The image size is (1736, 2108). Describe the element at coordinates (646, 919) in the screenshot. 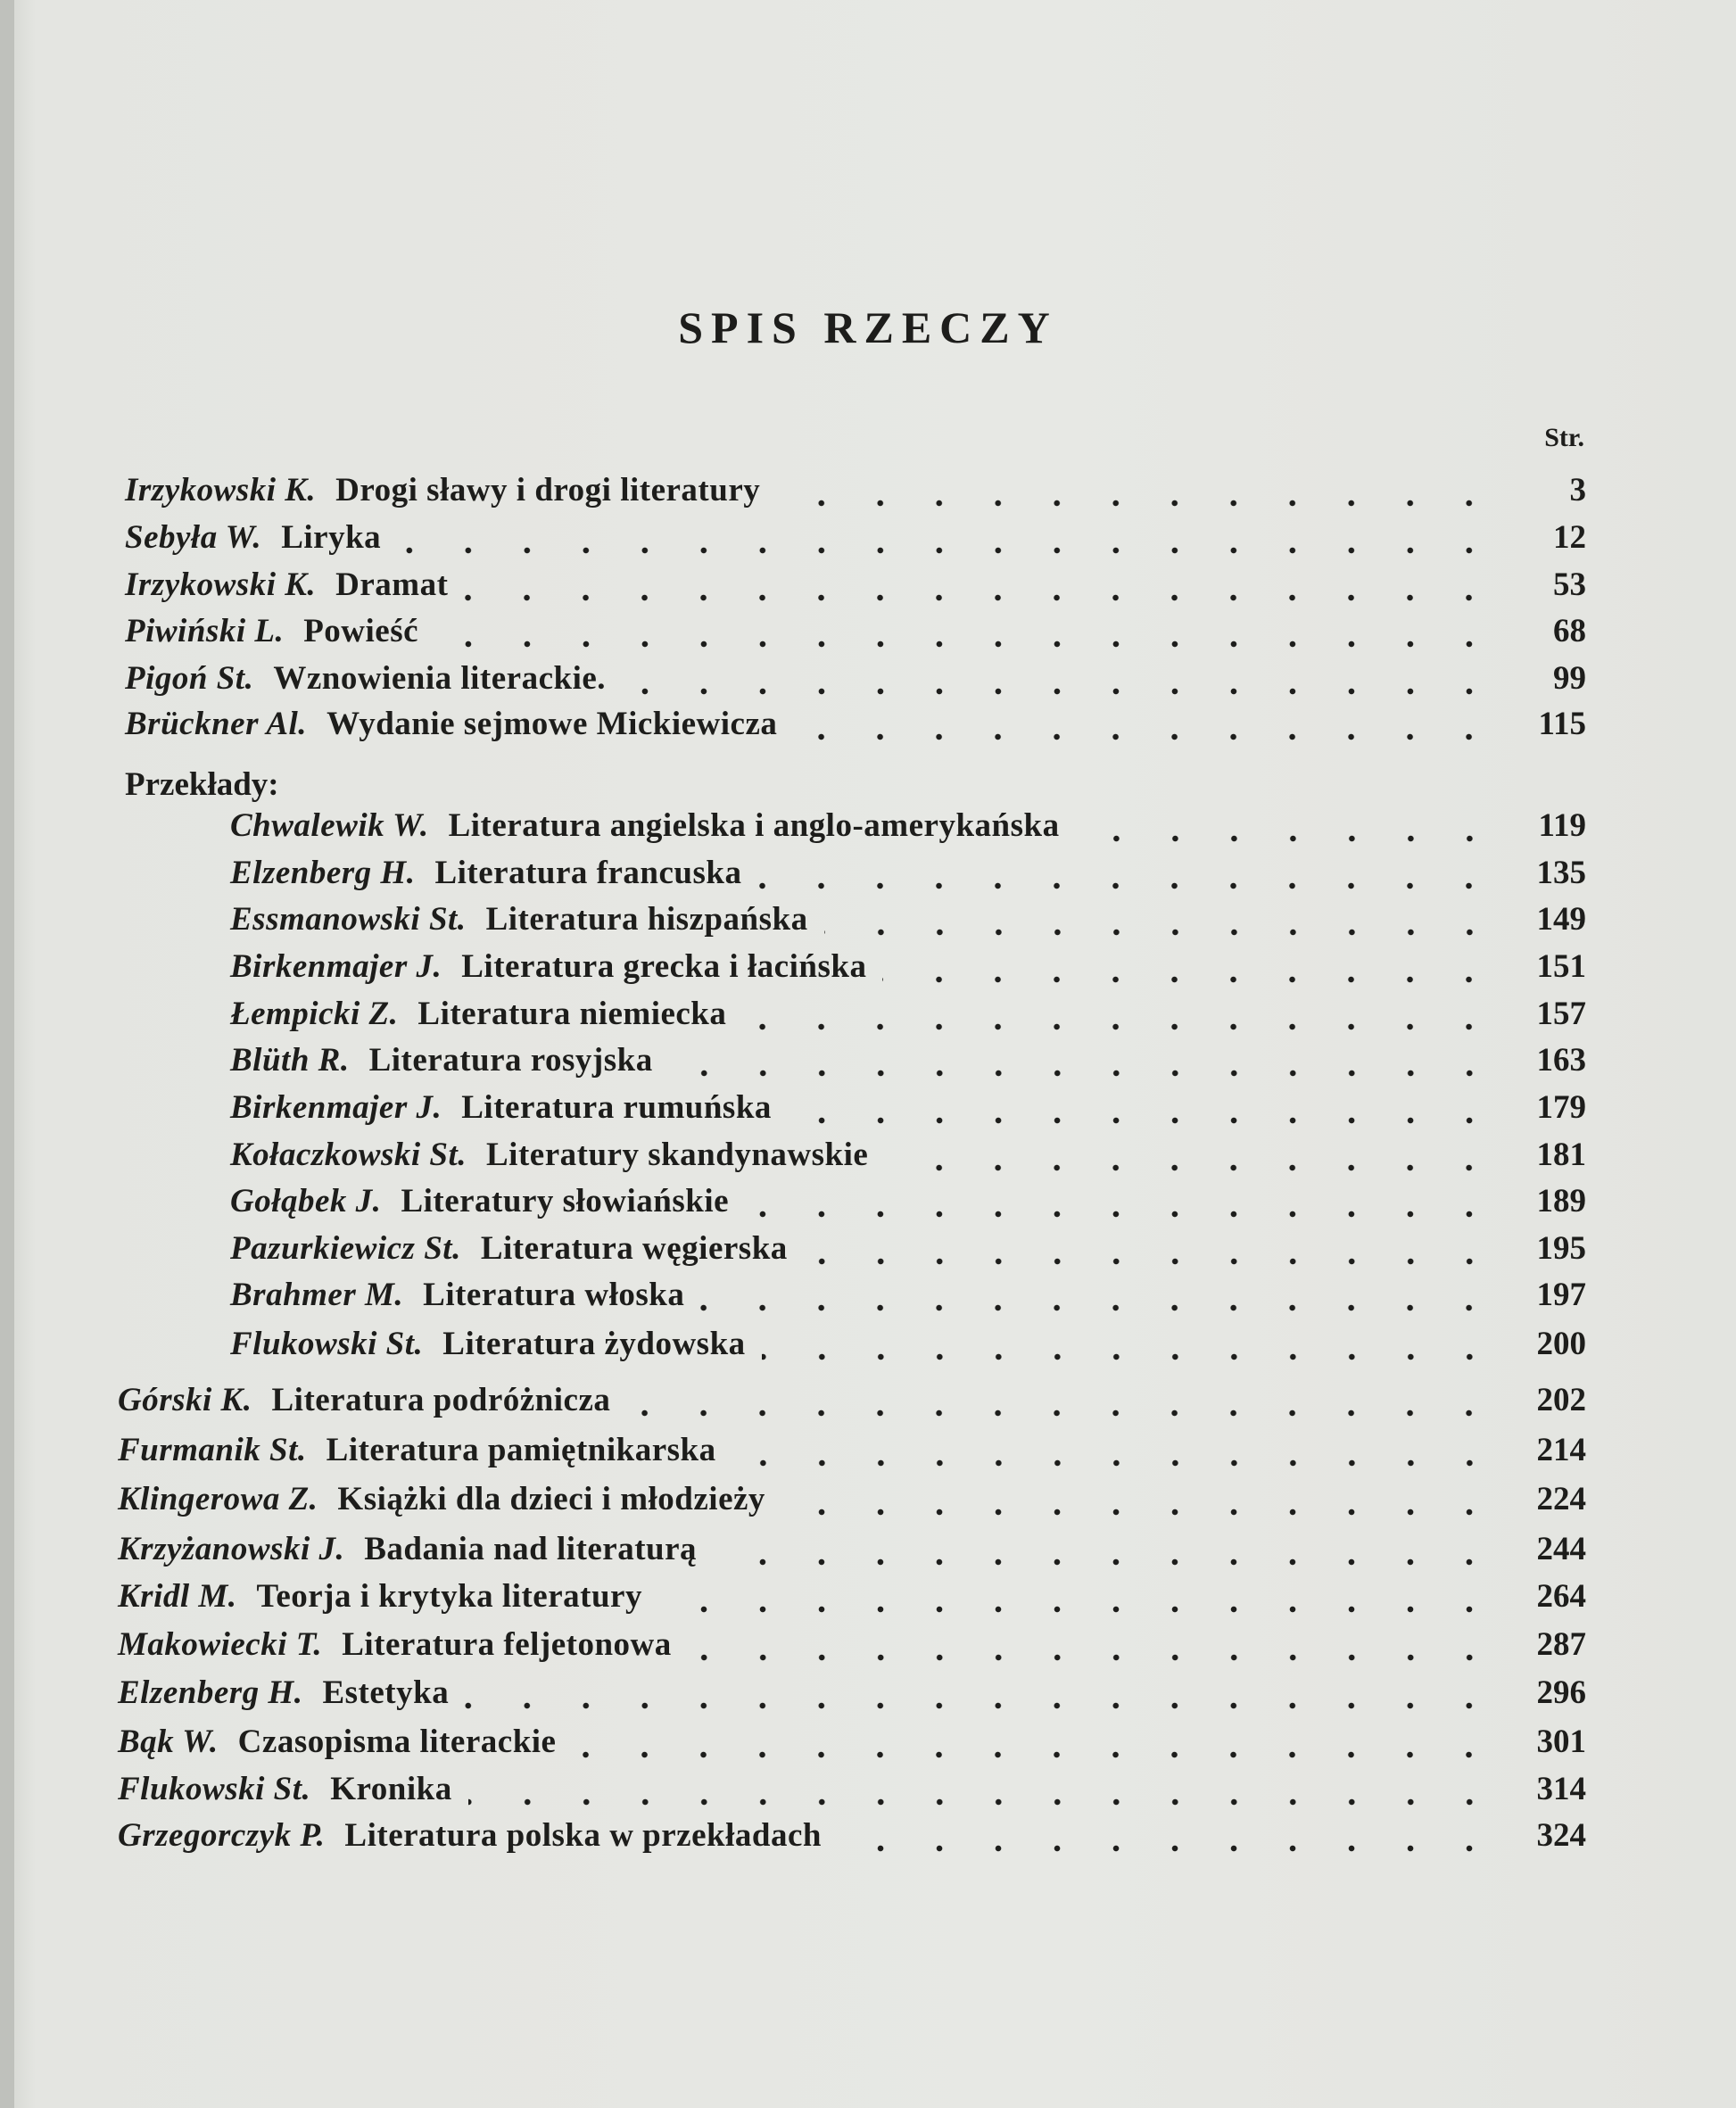

I see `entry-title: Literatura hiszpańska` at that location.